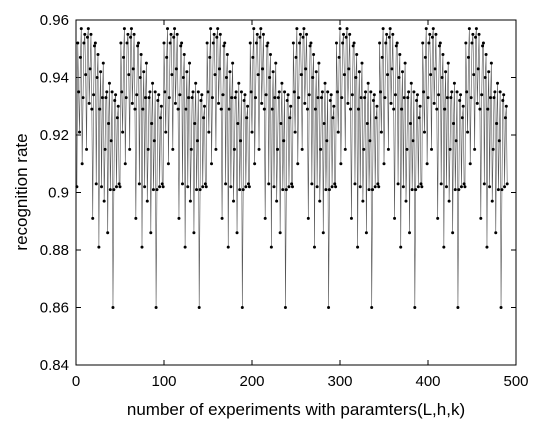 The width and height of the screenshot is (550, 429). I want to click on x-tick-label: 100, so click(163, 381).